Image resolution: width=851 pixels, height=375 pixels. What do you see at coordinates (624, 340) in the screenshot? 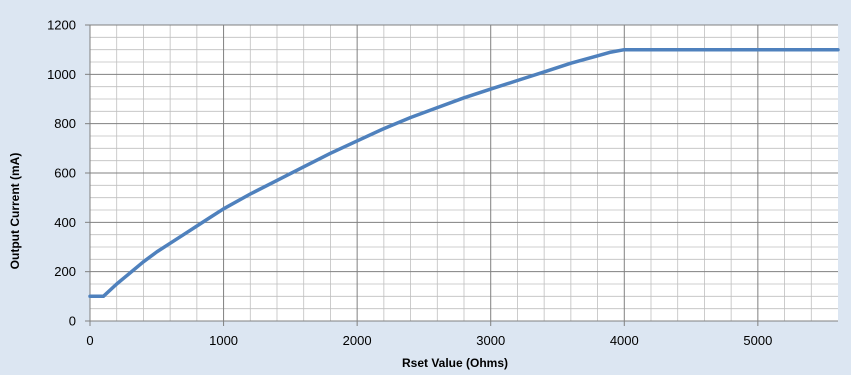
I see `x-tick-label: 4000` at bounding box center [624, 340].